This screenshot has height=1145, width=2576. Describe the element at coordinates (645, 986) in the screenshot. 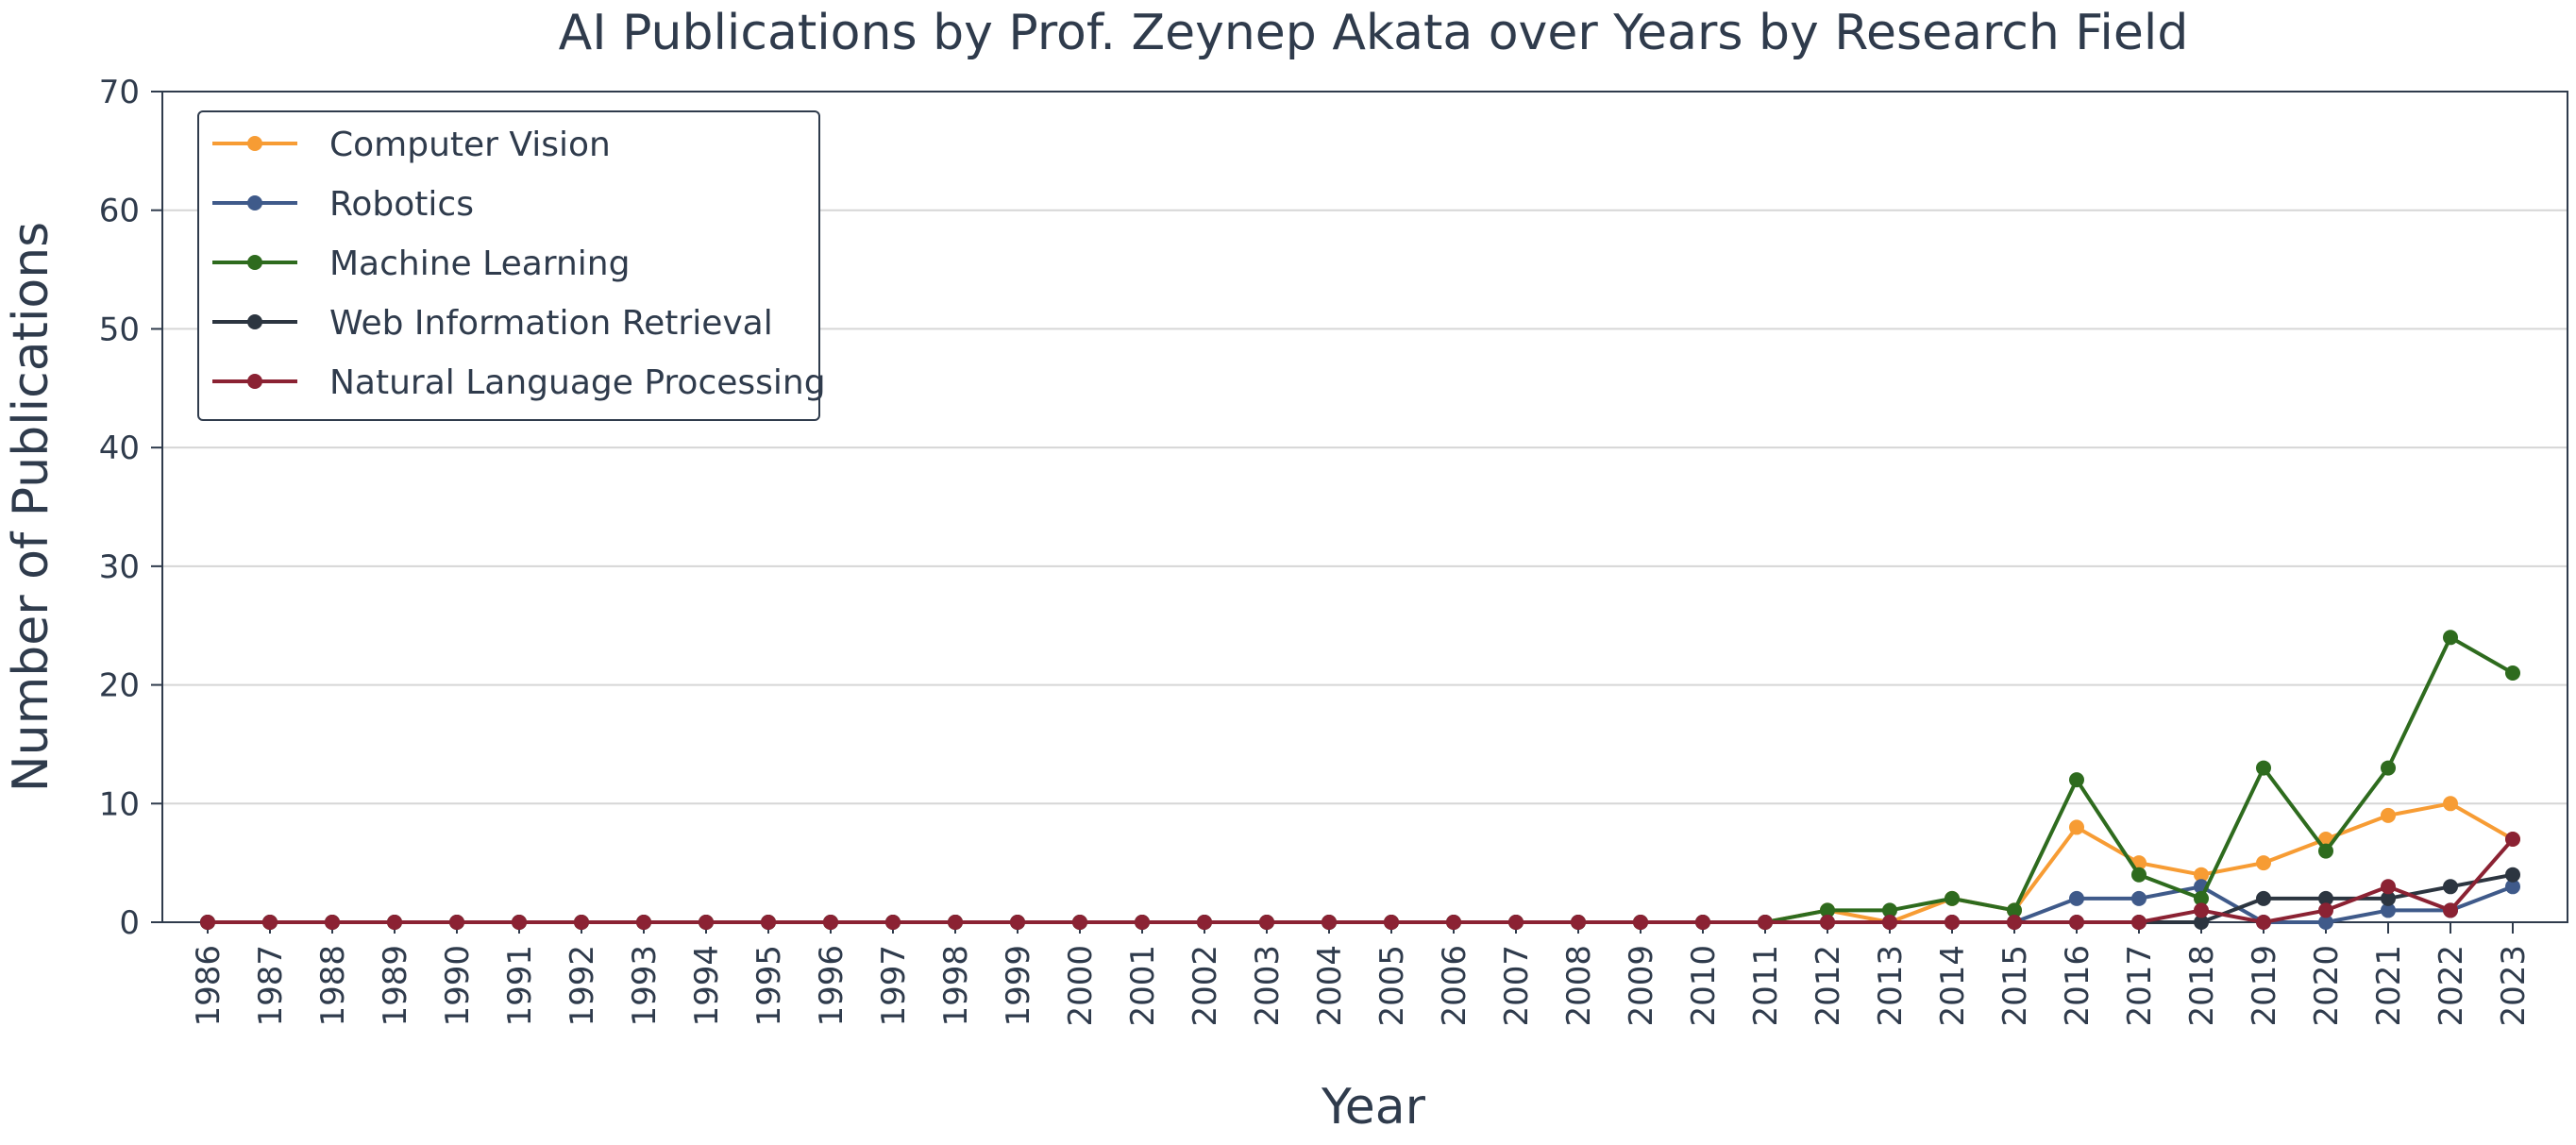

I see `x-tick-label: 1993` at that location.